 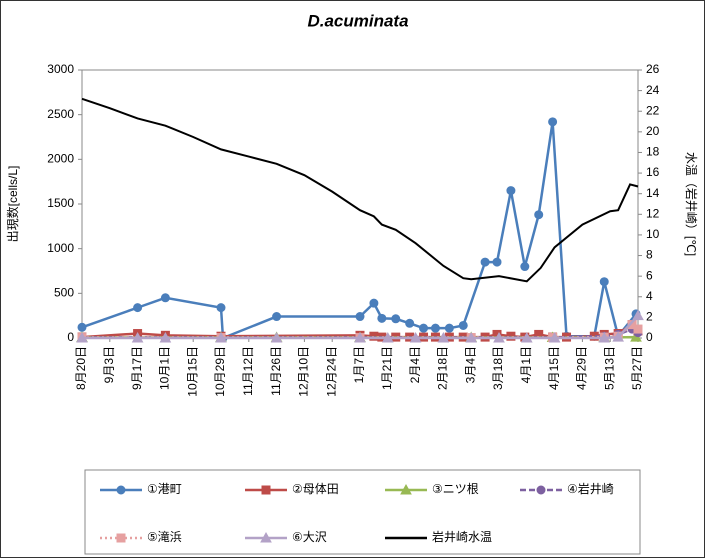 I want to click on x-tick-label: 3月18日, so click(x=498, y=368).